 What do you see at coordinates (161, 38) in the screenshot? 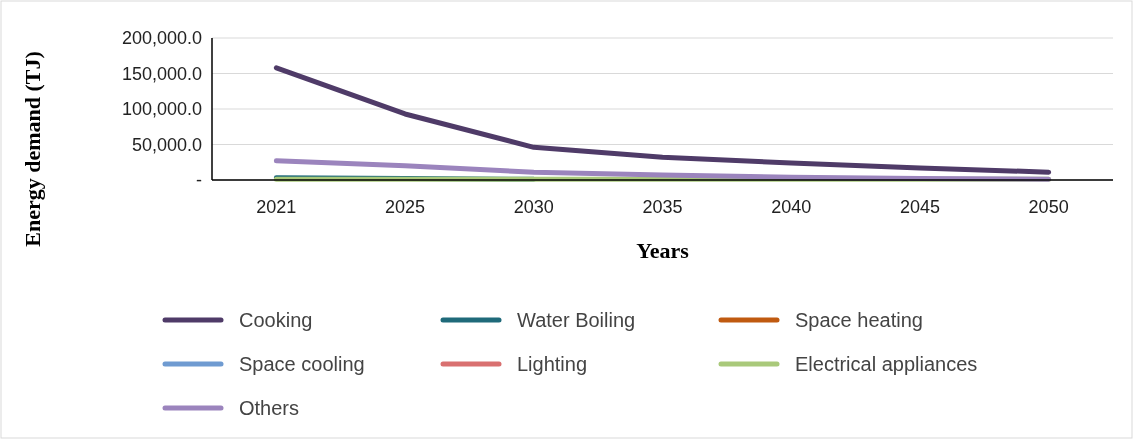
I see `y-tick-label: 200,000.0` at bounding box center [161, 38].